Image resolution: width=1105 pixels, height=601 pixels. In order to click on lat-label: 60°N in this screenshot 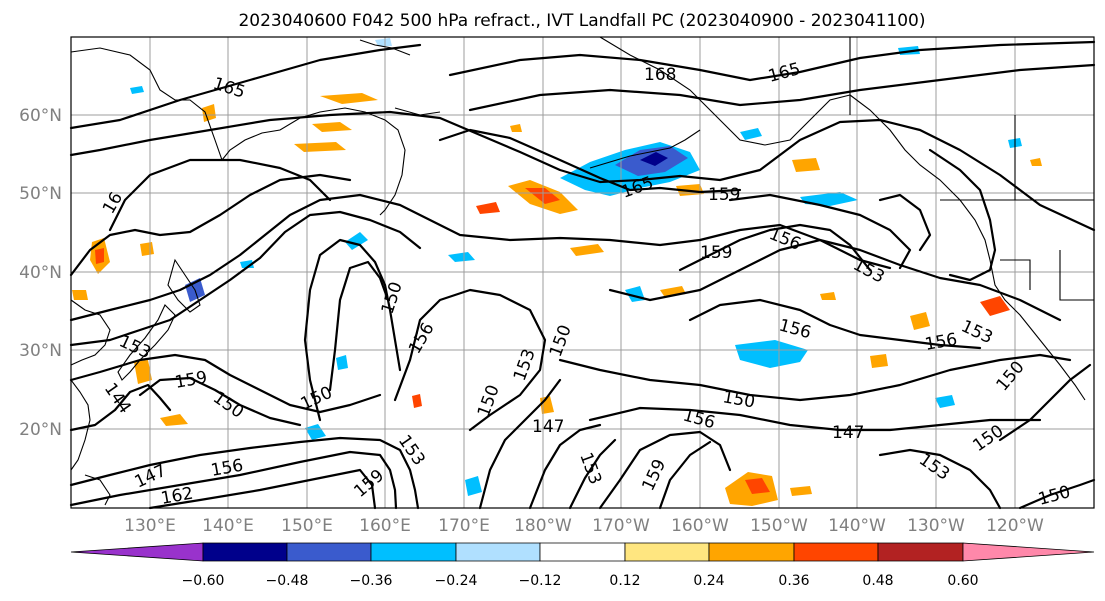, I will do `click(40, 116)`.